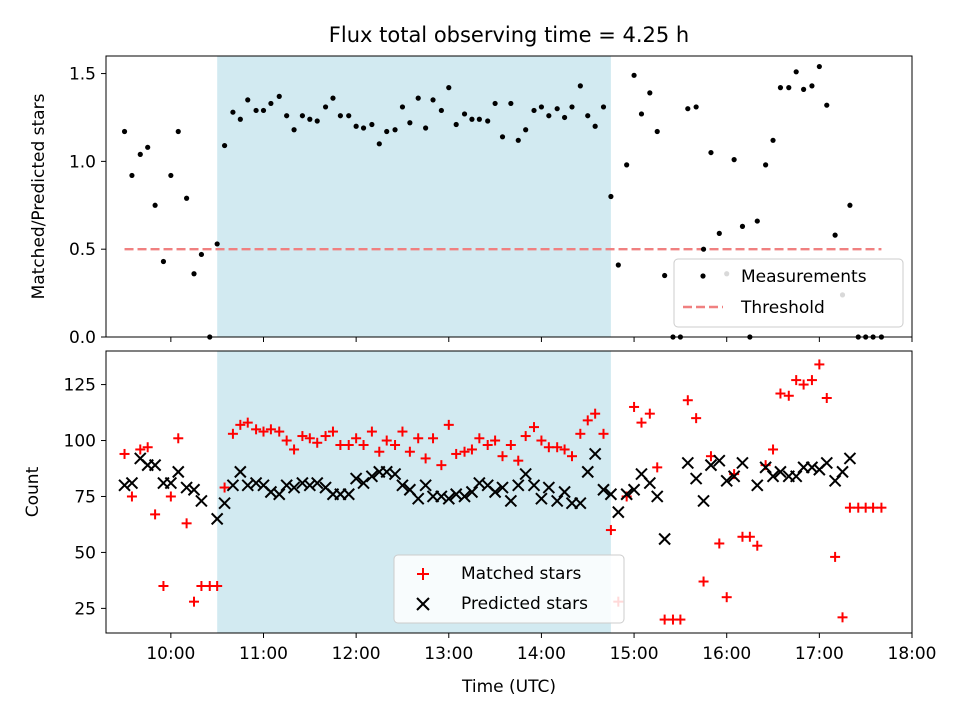 This screenshot has height=724, width=960. What do you see at coordinates (521, 574) in the screenshot?
I see `legend-matched-label: Matched stars` at bounding box center [521, 574].